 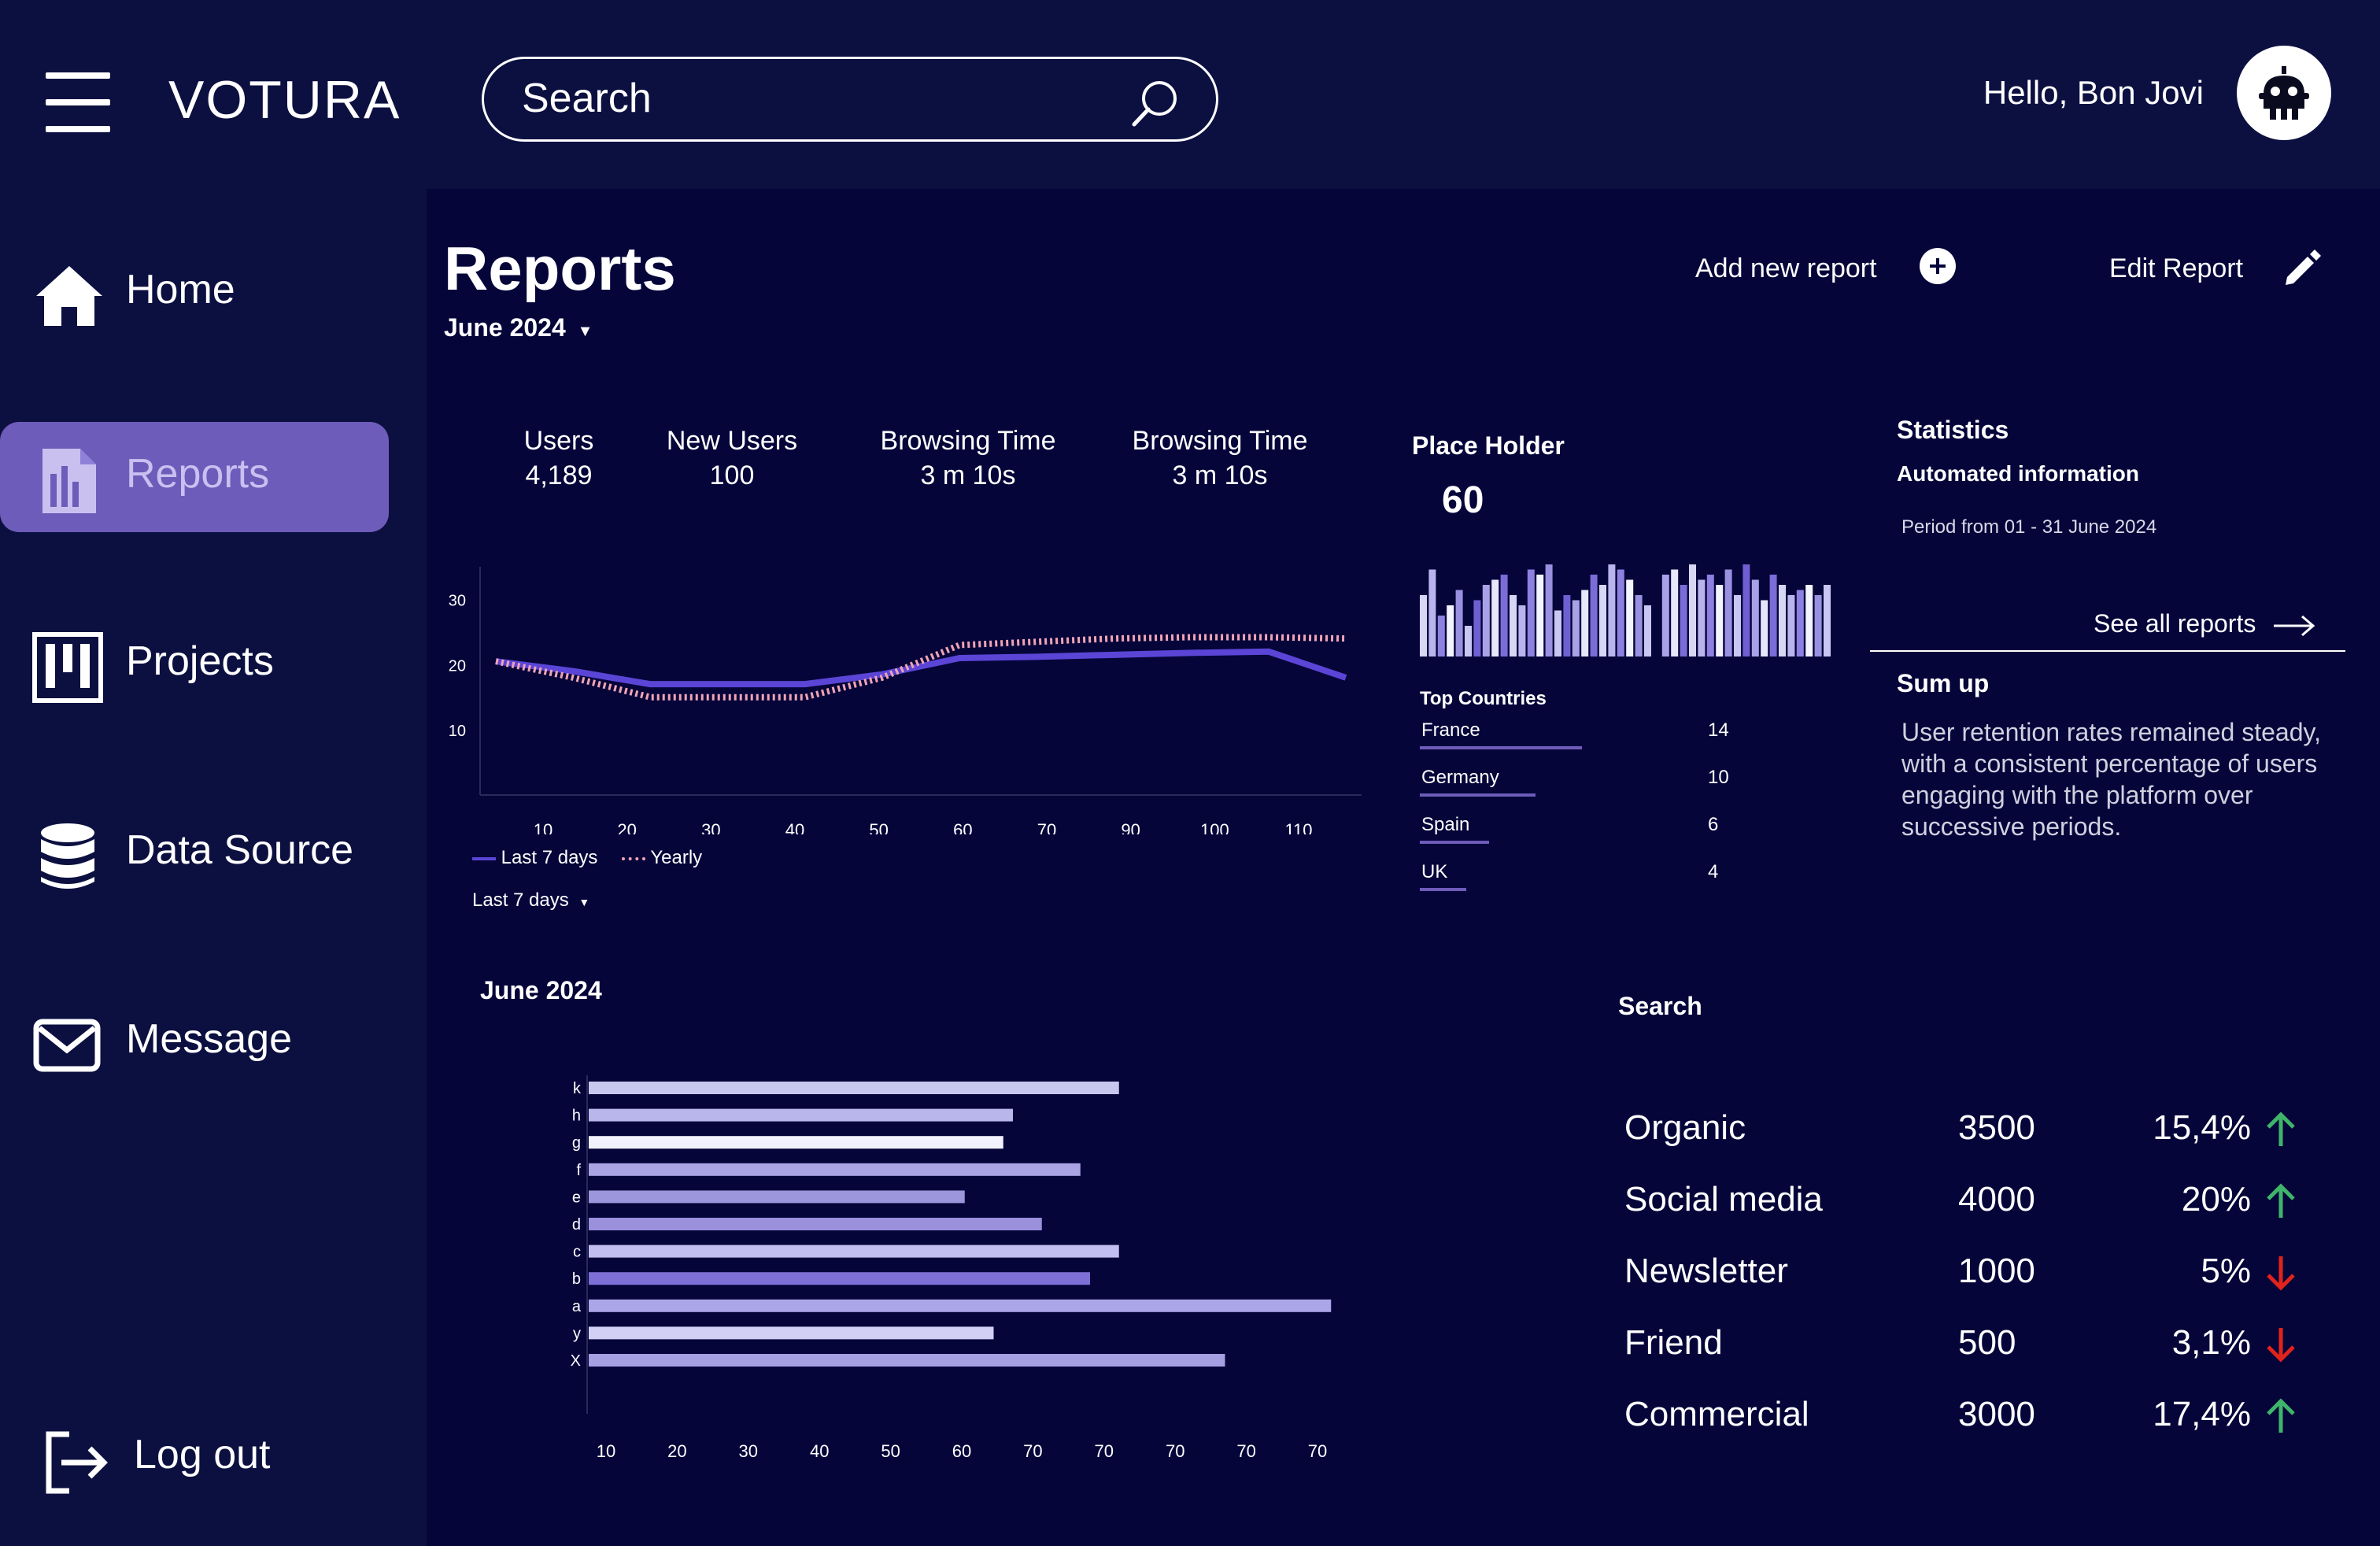 What do you see at coordinates (1723, 1200) in the screenshot?
I see `source-name: Social media` at bounding box center [1723, 1200].